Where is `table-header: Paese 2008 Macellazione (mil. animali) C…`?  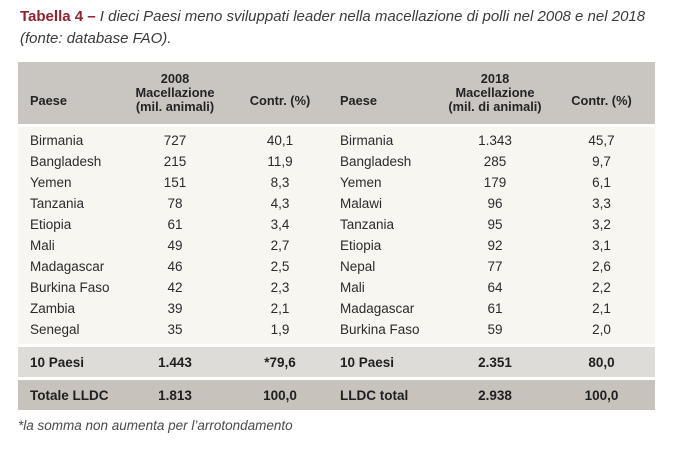
table-header: Paese 2008 Macellazione (mil. animali) C… is located at coordinates (336, 93).